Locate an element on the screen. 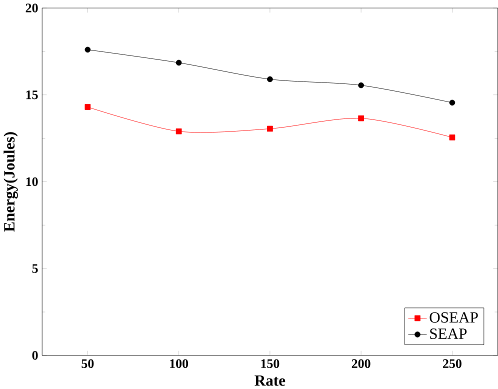 This screenshot has height=389, width=498. y-tick-label: 15 is located at coordinates (32, 94).